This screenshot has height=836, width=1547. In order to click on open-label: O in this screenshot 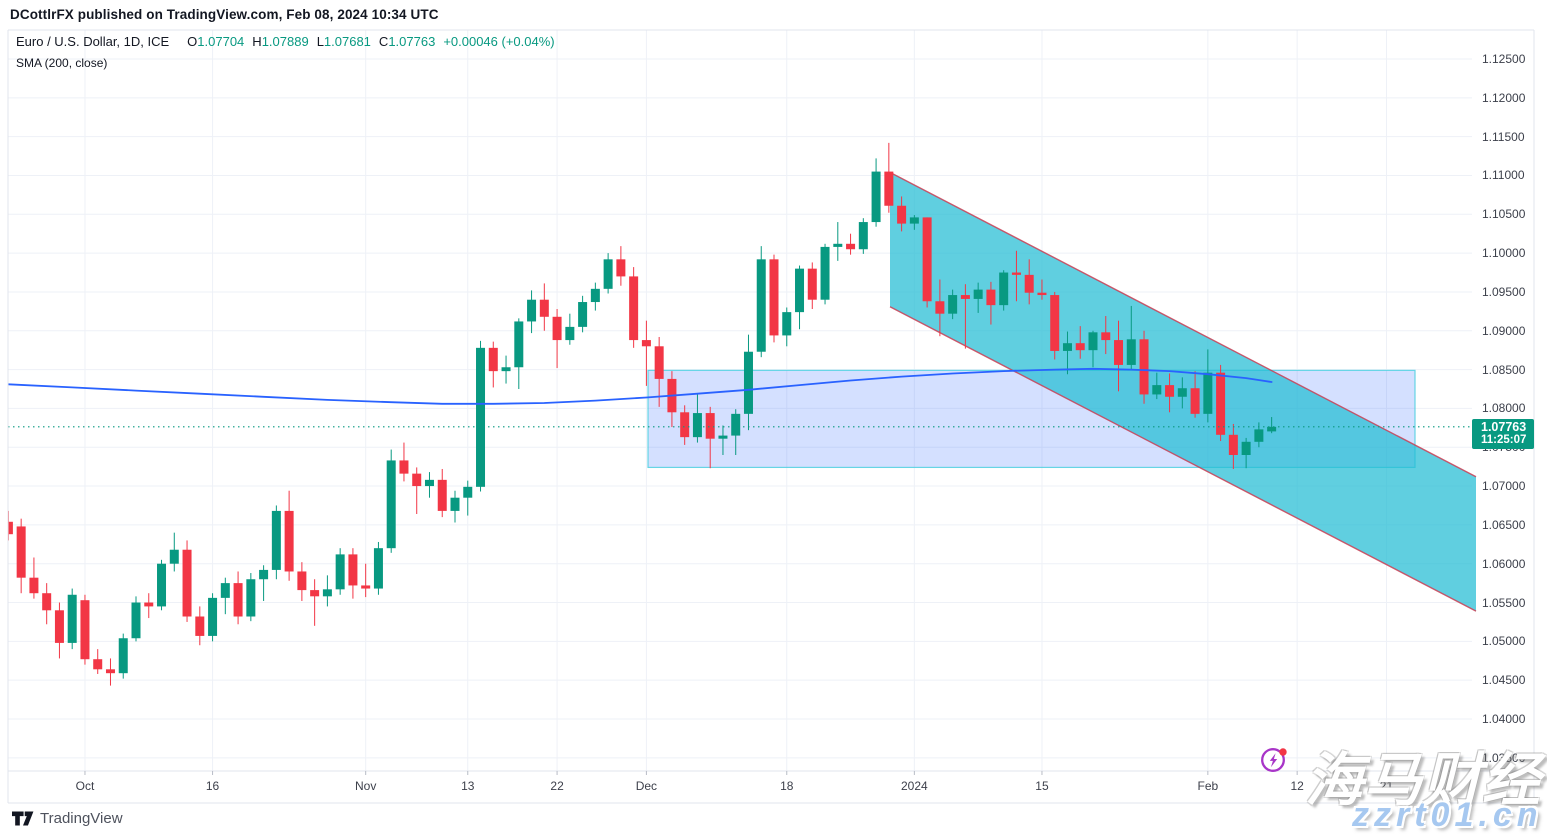, I will do `click(192, 41)`.